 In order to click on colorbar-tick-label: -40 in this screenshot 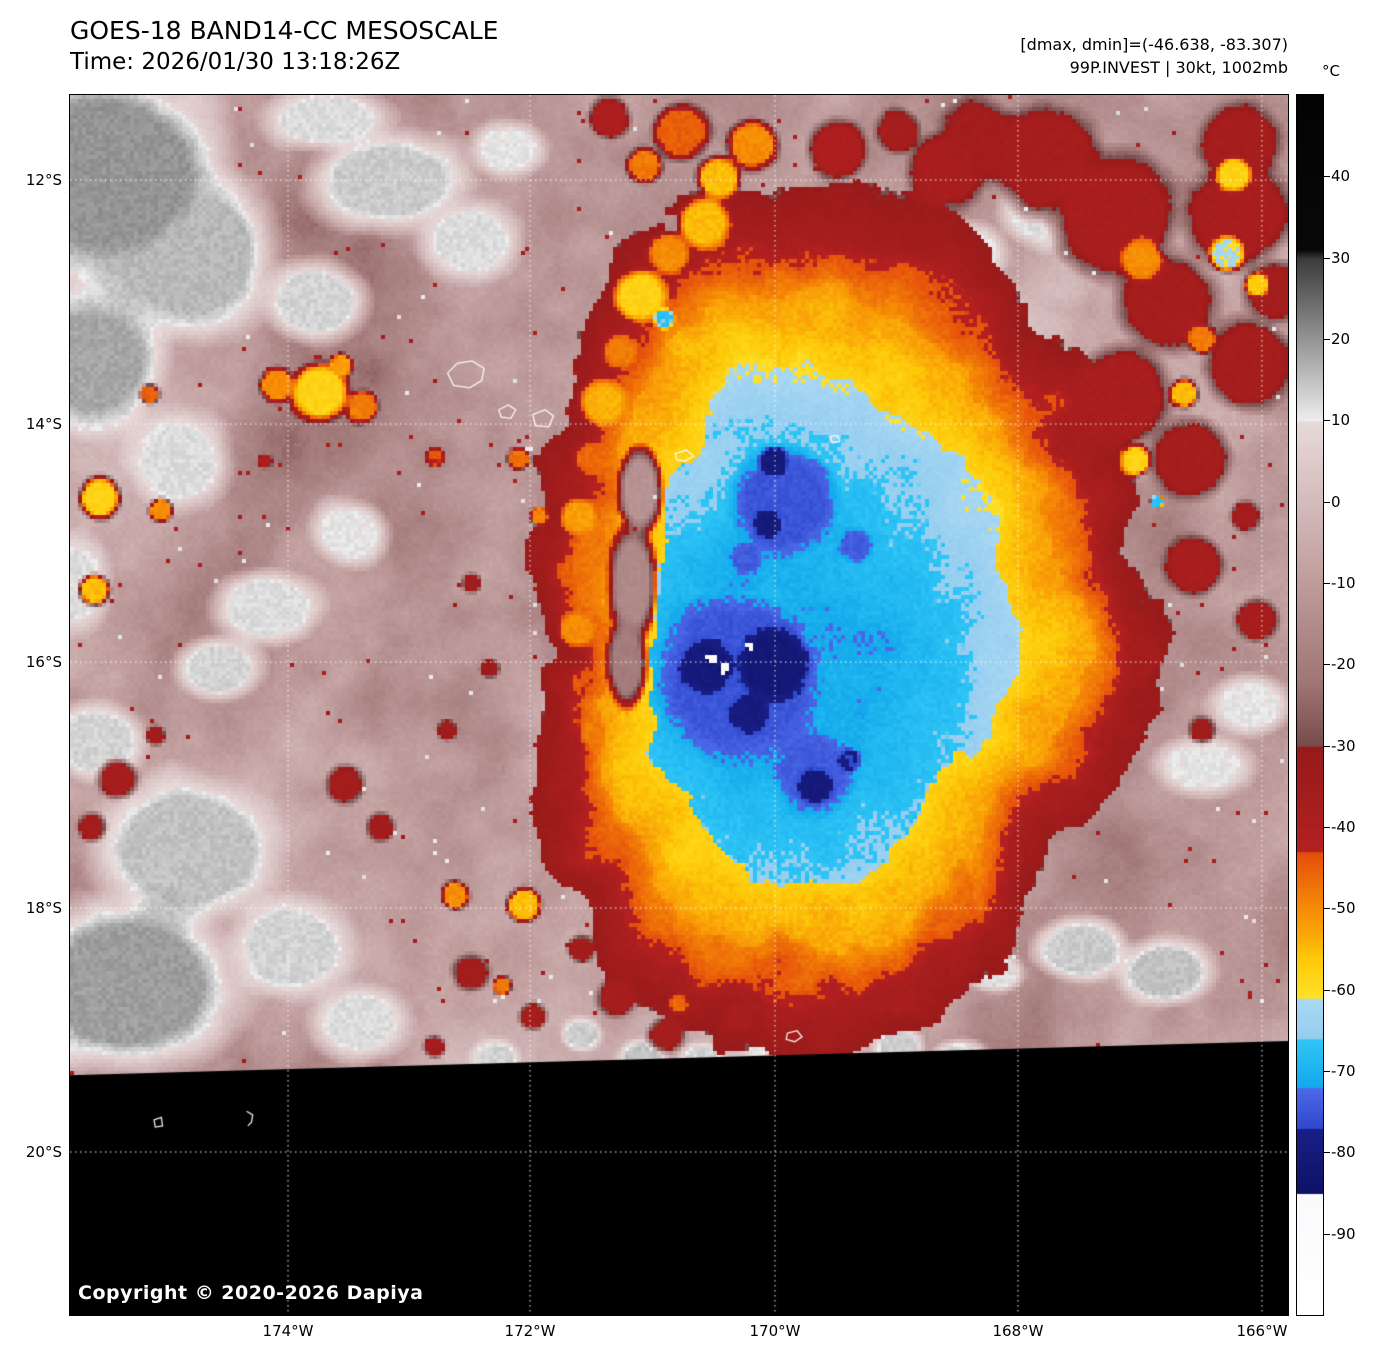, I will do `click(1343, 827)`.